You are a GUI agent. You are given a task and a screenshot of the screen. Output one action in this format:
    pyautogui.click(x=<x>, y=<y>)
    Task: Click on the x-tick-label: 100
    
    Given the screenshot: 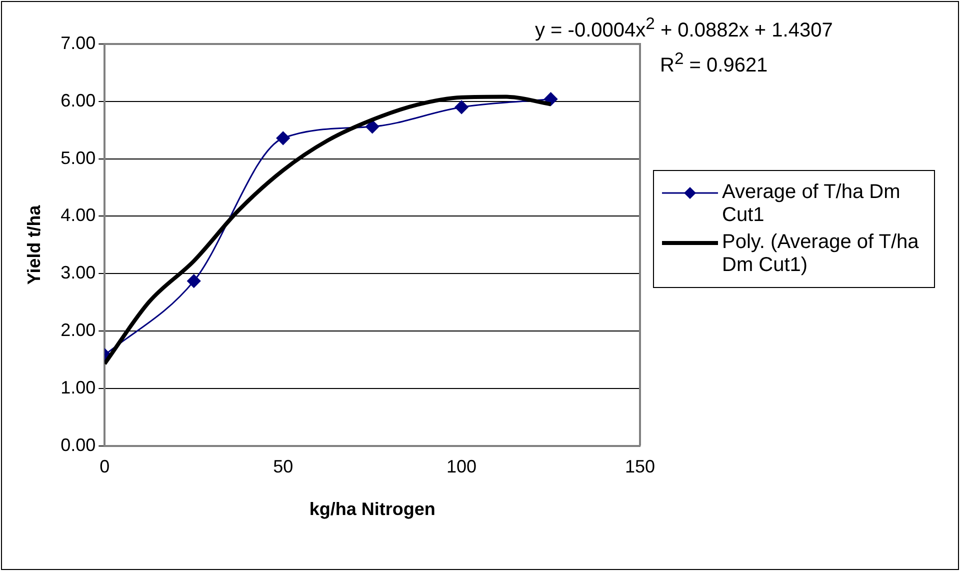 What is the action you would take?
    pyautogui.click(x=461, y=466)
    